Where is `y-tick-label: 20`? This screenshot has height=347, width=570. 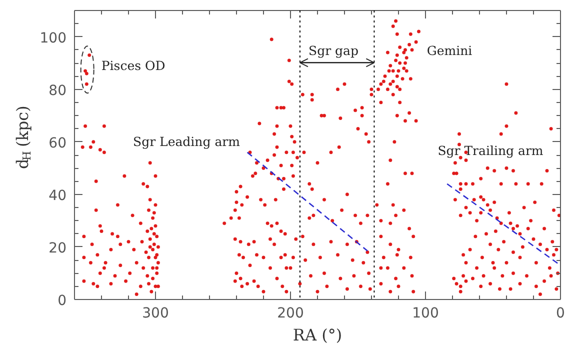 y-tick-label: 20 is located at coordinates (57, 248).